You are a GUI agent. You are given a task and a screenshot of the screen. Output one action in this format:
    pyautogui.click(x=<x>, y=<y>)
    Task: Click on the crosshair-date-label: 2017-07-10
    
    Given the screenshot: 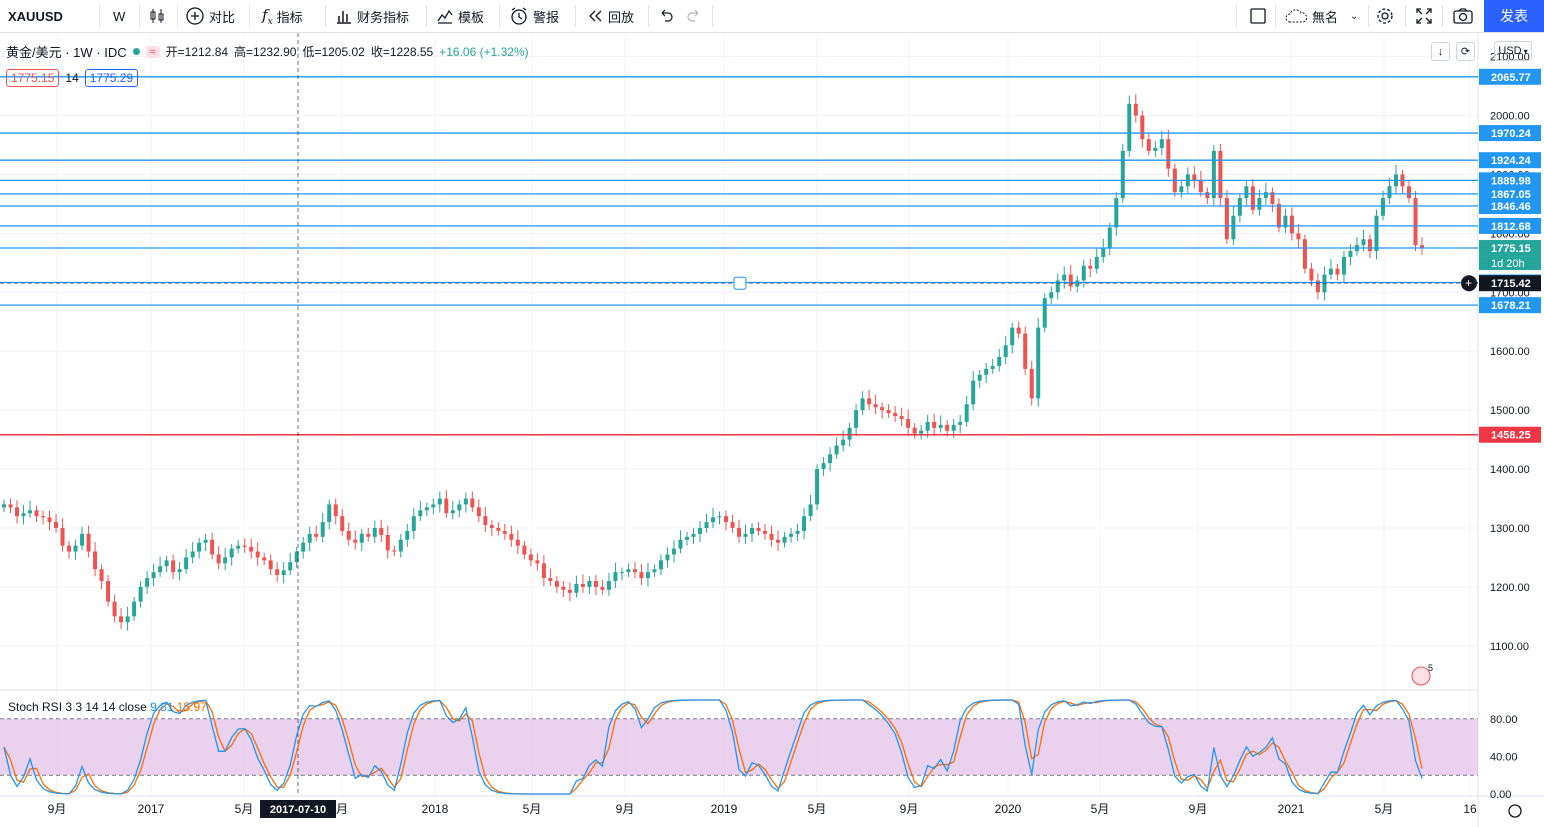 What is the action you would take?
    pyautogui.click(x=298, y=810)
    